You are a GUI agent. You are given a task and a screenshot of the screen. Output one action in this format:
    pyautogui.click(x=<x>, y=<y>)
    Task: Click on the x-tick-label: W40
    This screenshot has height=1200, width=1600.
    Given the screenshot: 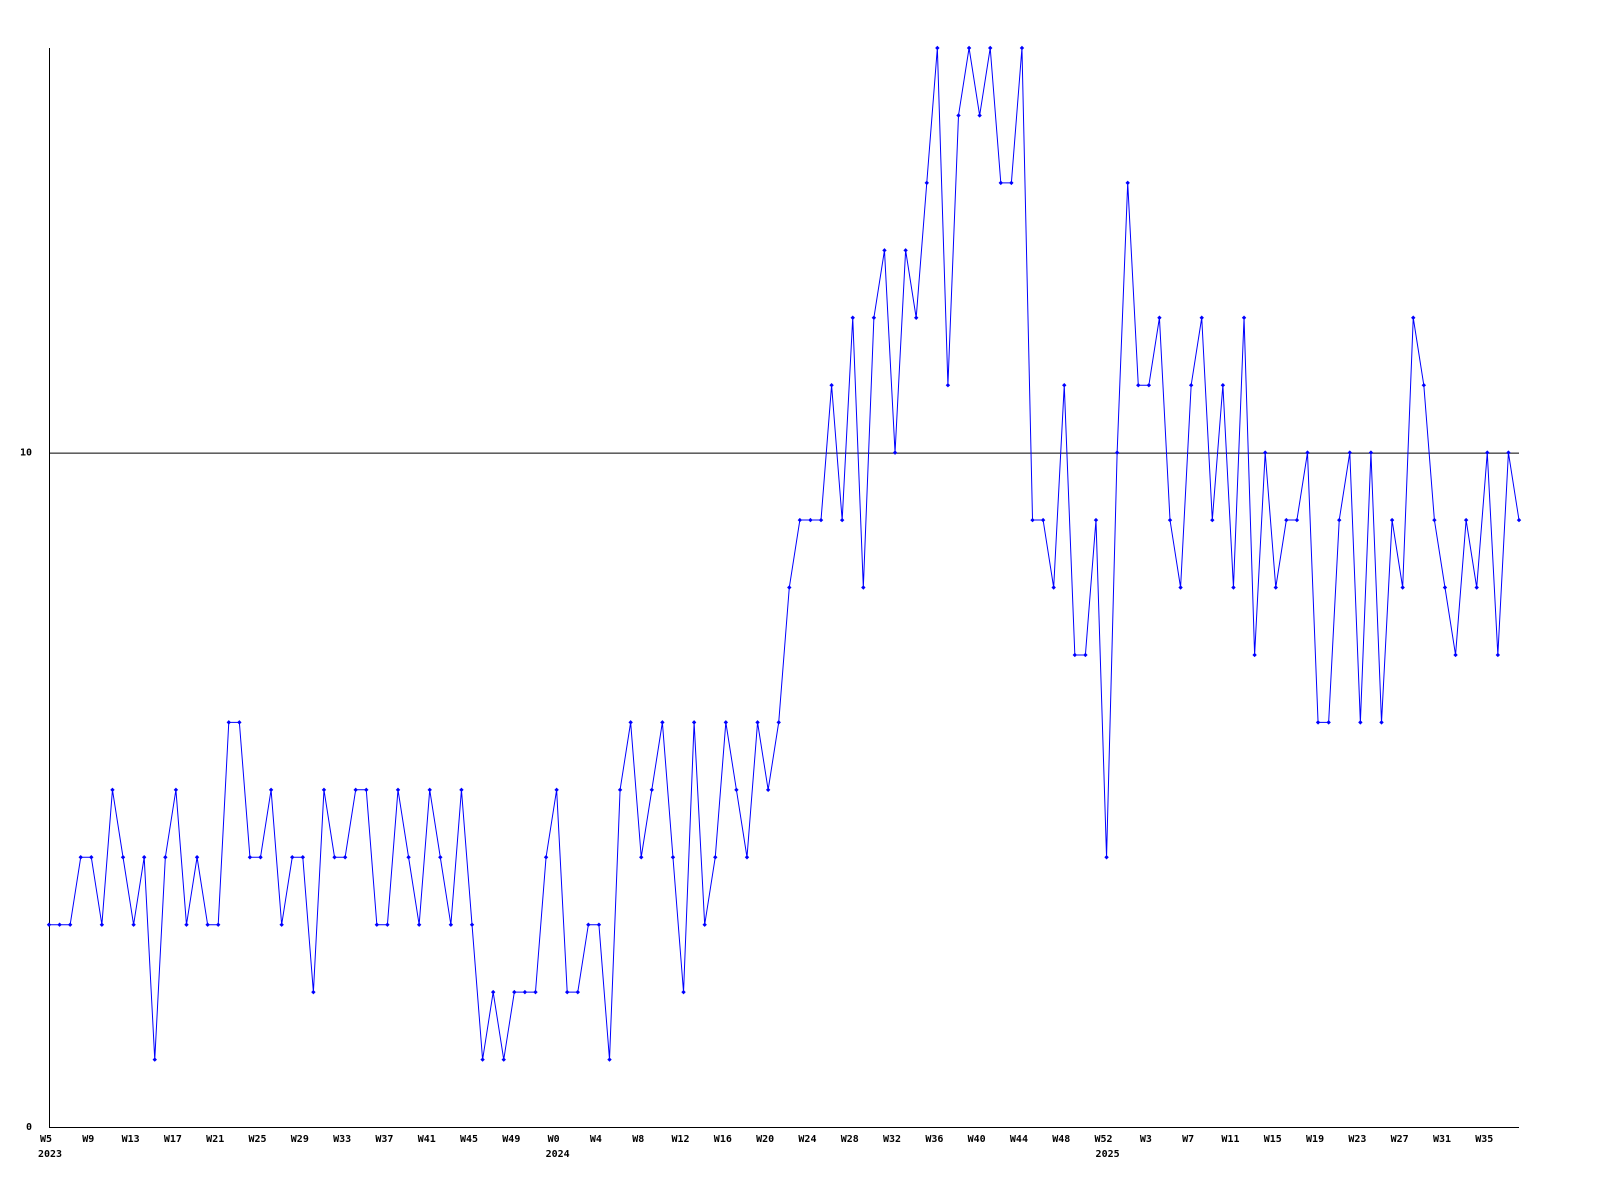 What is the action you would take?
    pyautogui.click(x=977, y=1139)
    